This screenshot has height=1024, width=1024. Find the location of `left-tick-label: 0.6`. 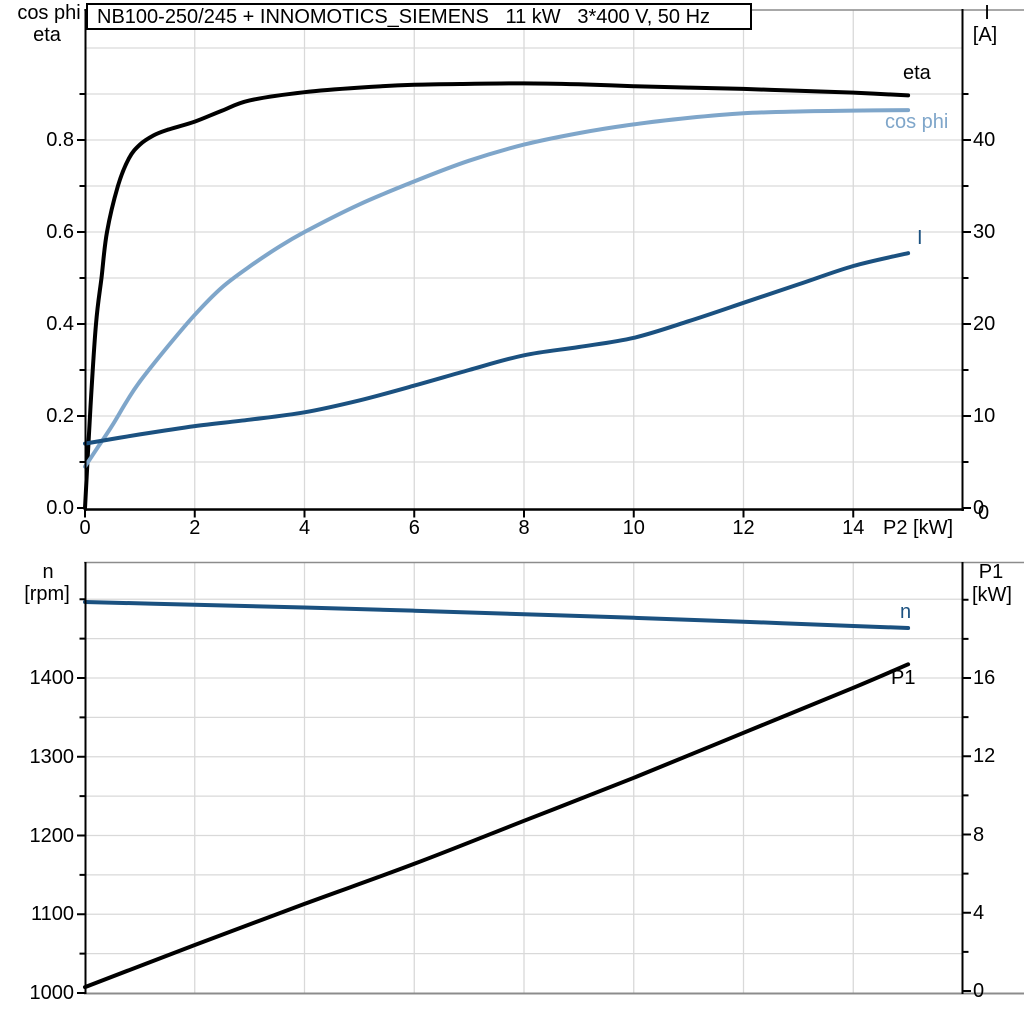

left-tick-label: 0.6 is located at coordinates (60, 232).